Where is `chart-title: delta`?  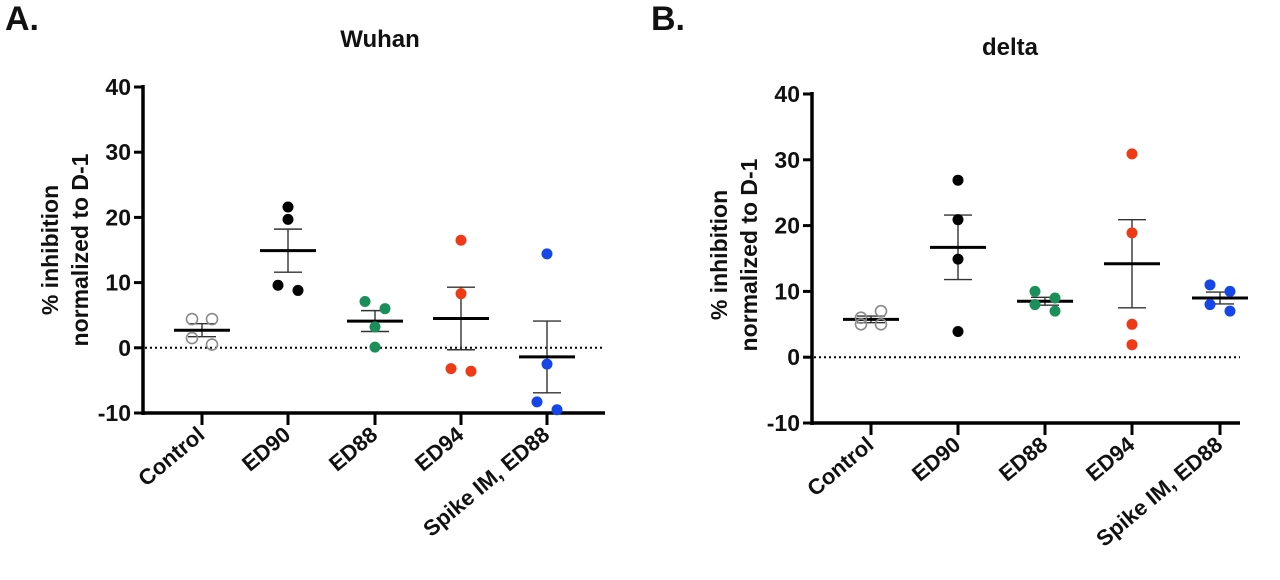 chart-title: delta is located at coordinates (1010, 47).